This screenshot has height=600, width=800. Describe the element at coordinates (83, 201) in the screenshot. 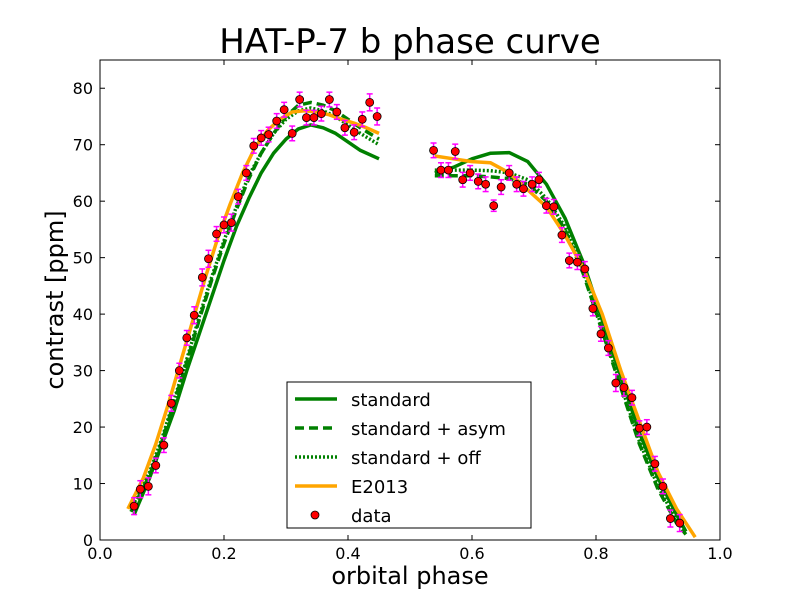

I see `y-tick-label: 60` at that location.